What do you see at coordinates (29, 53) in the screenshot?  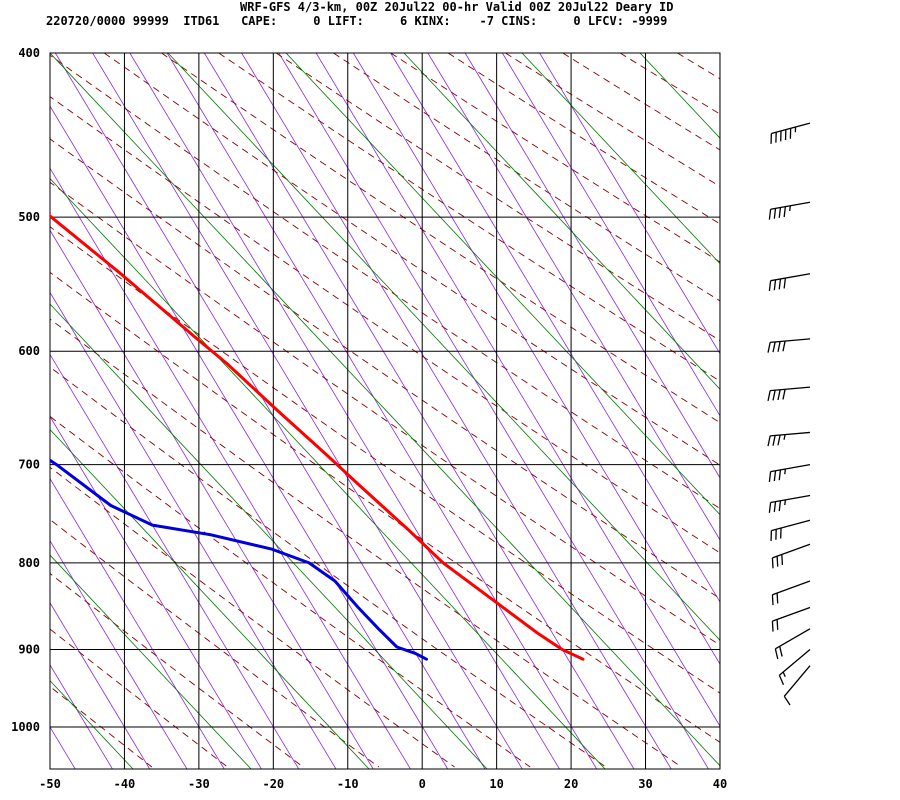 I see `y-tick-label: 400` at bounding box center [29, 53].